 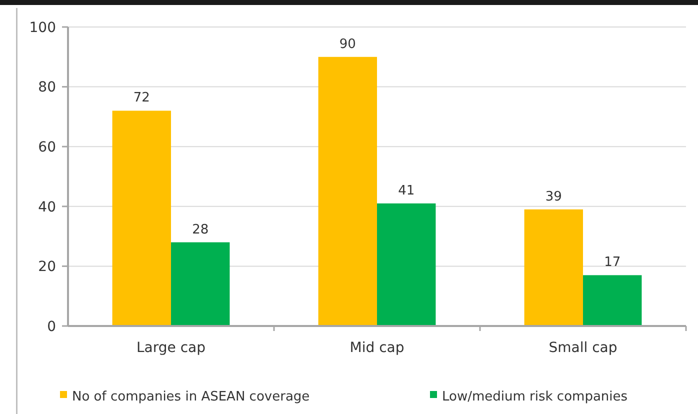 What do you see at coordinates (51, 326) in the screenshot?
I see `y-tick-label: 0` at bounding box center [51, 326].